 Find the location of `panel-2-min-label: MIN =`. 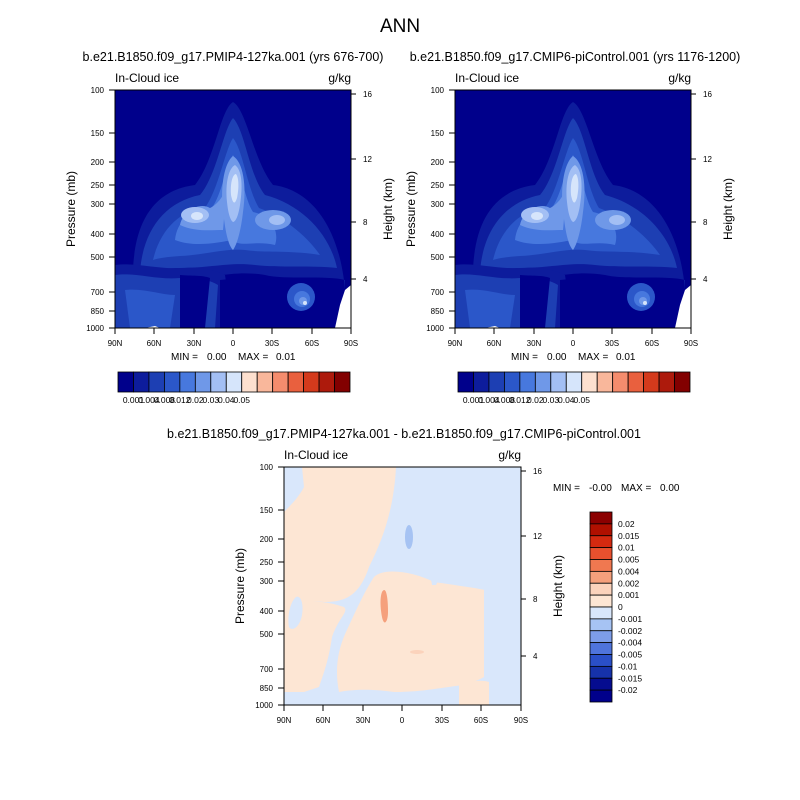

panel-2-min-label: MIN = is located at coordinates (524, 357).